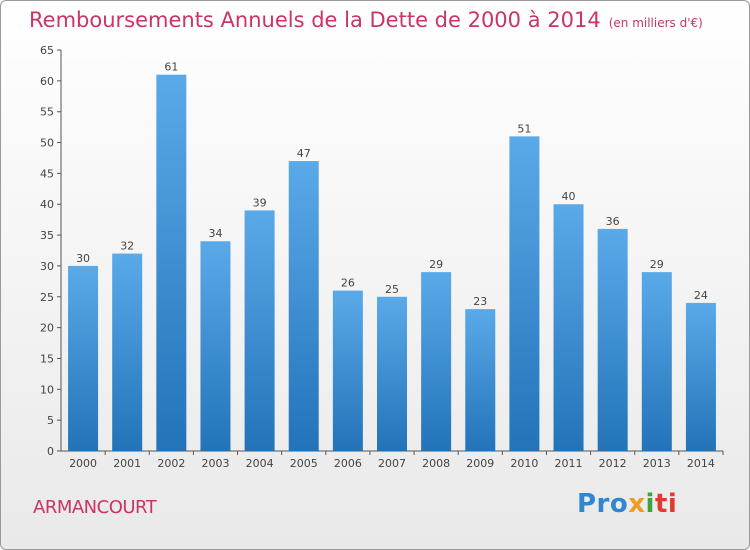 This screenshot has width=750, height=550. What do you see at coordinates (47, 50) in the screenshot?
I see `y-tick-label: 65` at bounding box center [47, 50].